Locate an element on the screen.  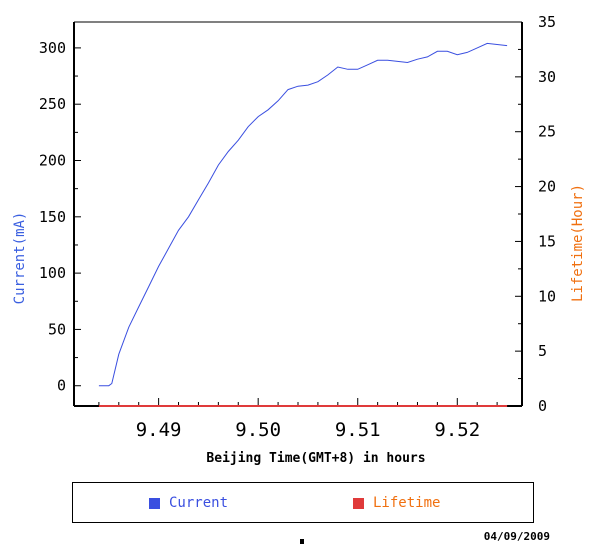
x-tick-label: 9.50 is located at coordinates (258, 430).